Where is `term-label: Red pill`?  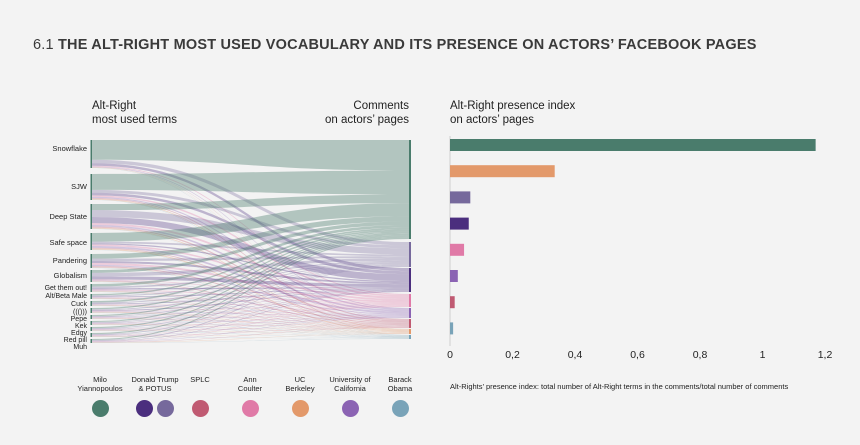
term-label: Red pill is located at coordinates (76, 340).